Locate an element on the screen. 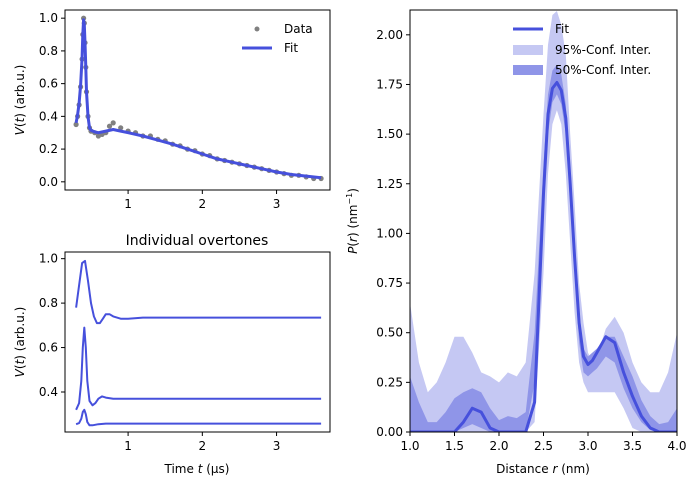 The height and width of the screenshot is (490, 696). legend-swatch-data is located at coordinates (257, 29).